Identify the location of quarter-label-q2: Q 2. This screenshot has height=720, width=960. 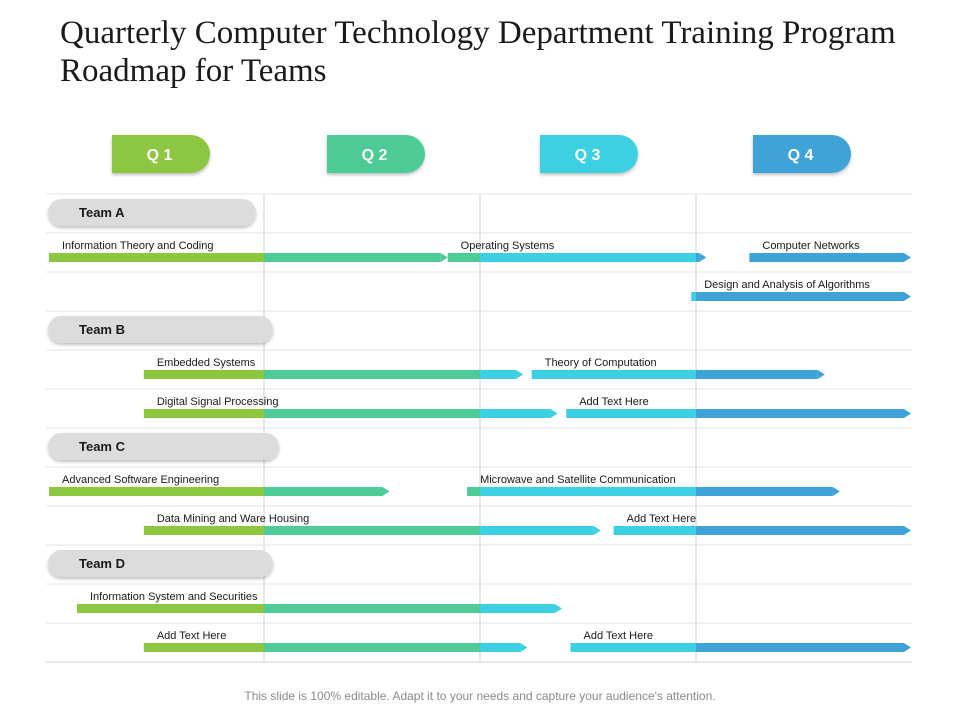
(375, 155).